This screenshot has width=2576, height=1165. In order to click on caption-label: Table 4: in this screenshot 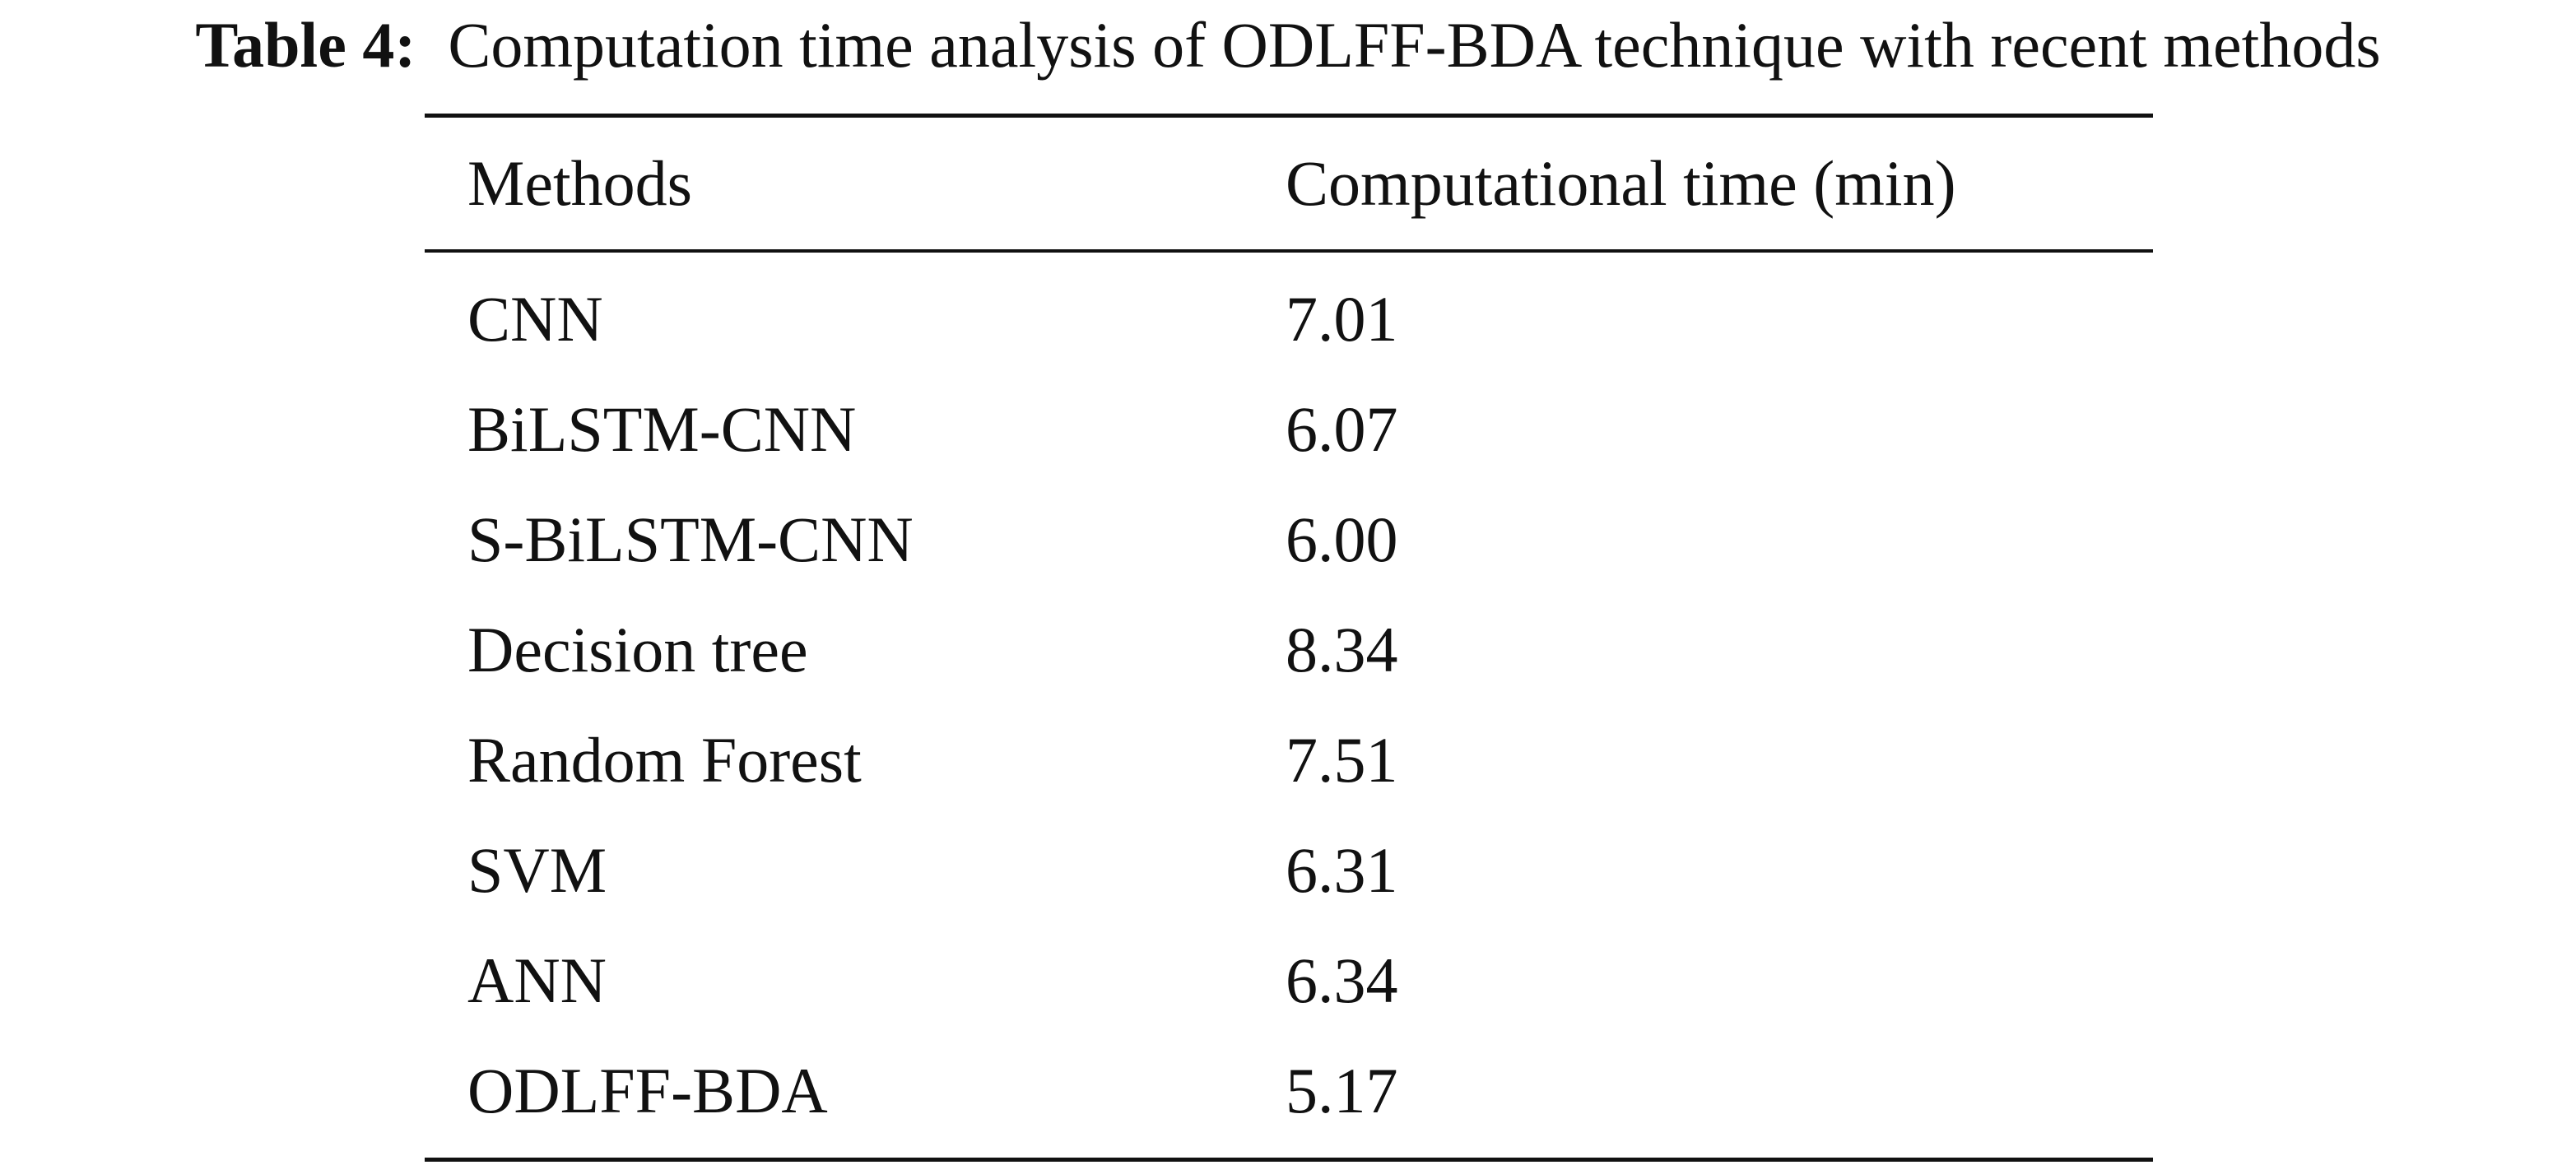, I will do `click(305, 45)`.